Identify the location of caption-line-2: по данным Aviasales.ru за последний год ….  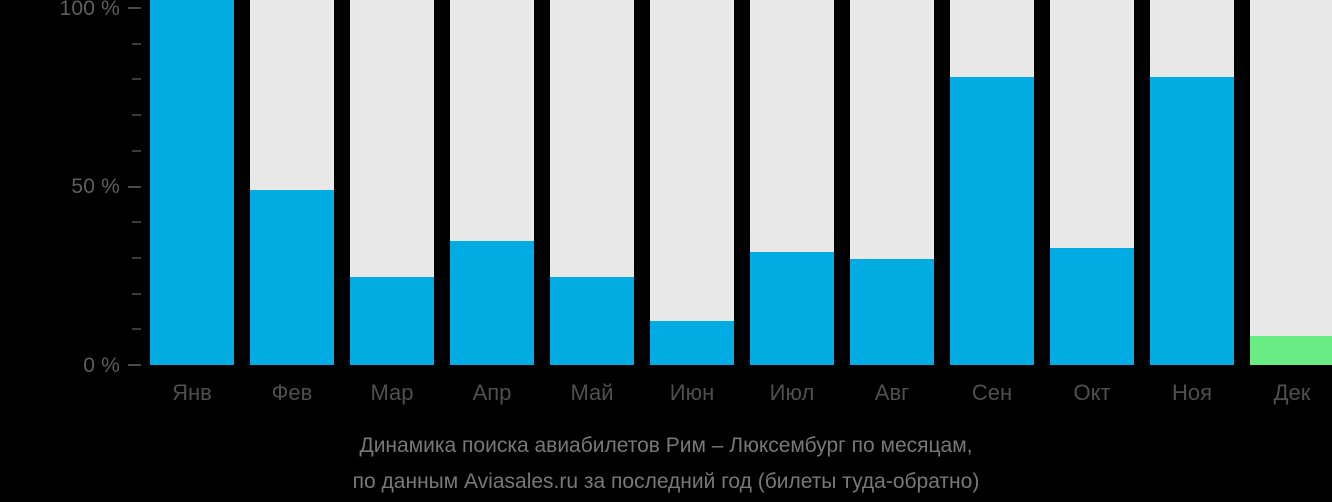
(666, 481).